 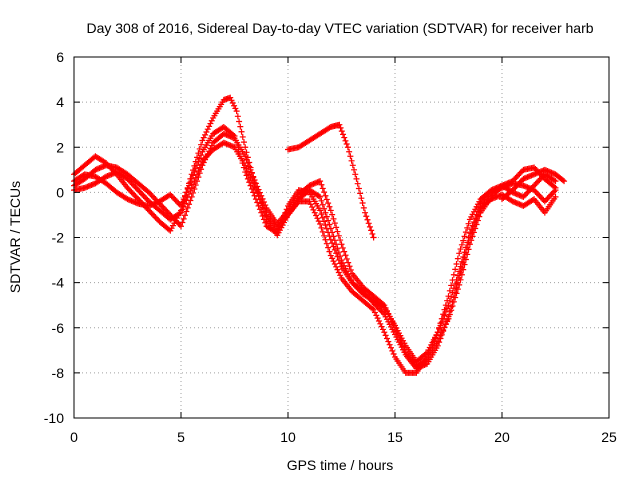 I want to click on y-axis-title: SDTVAR / TECUs, so click(x=15, y=237).